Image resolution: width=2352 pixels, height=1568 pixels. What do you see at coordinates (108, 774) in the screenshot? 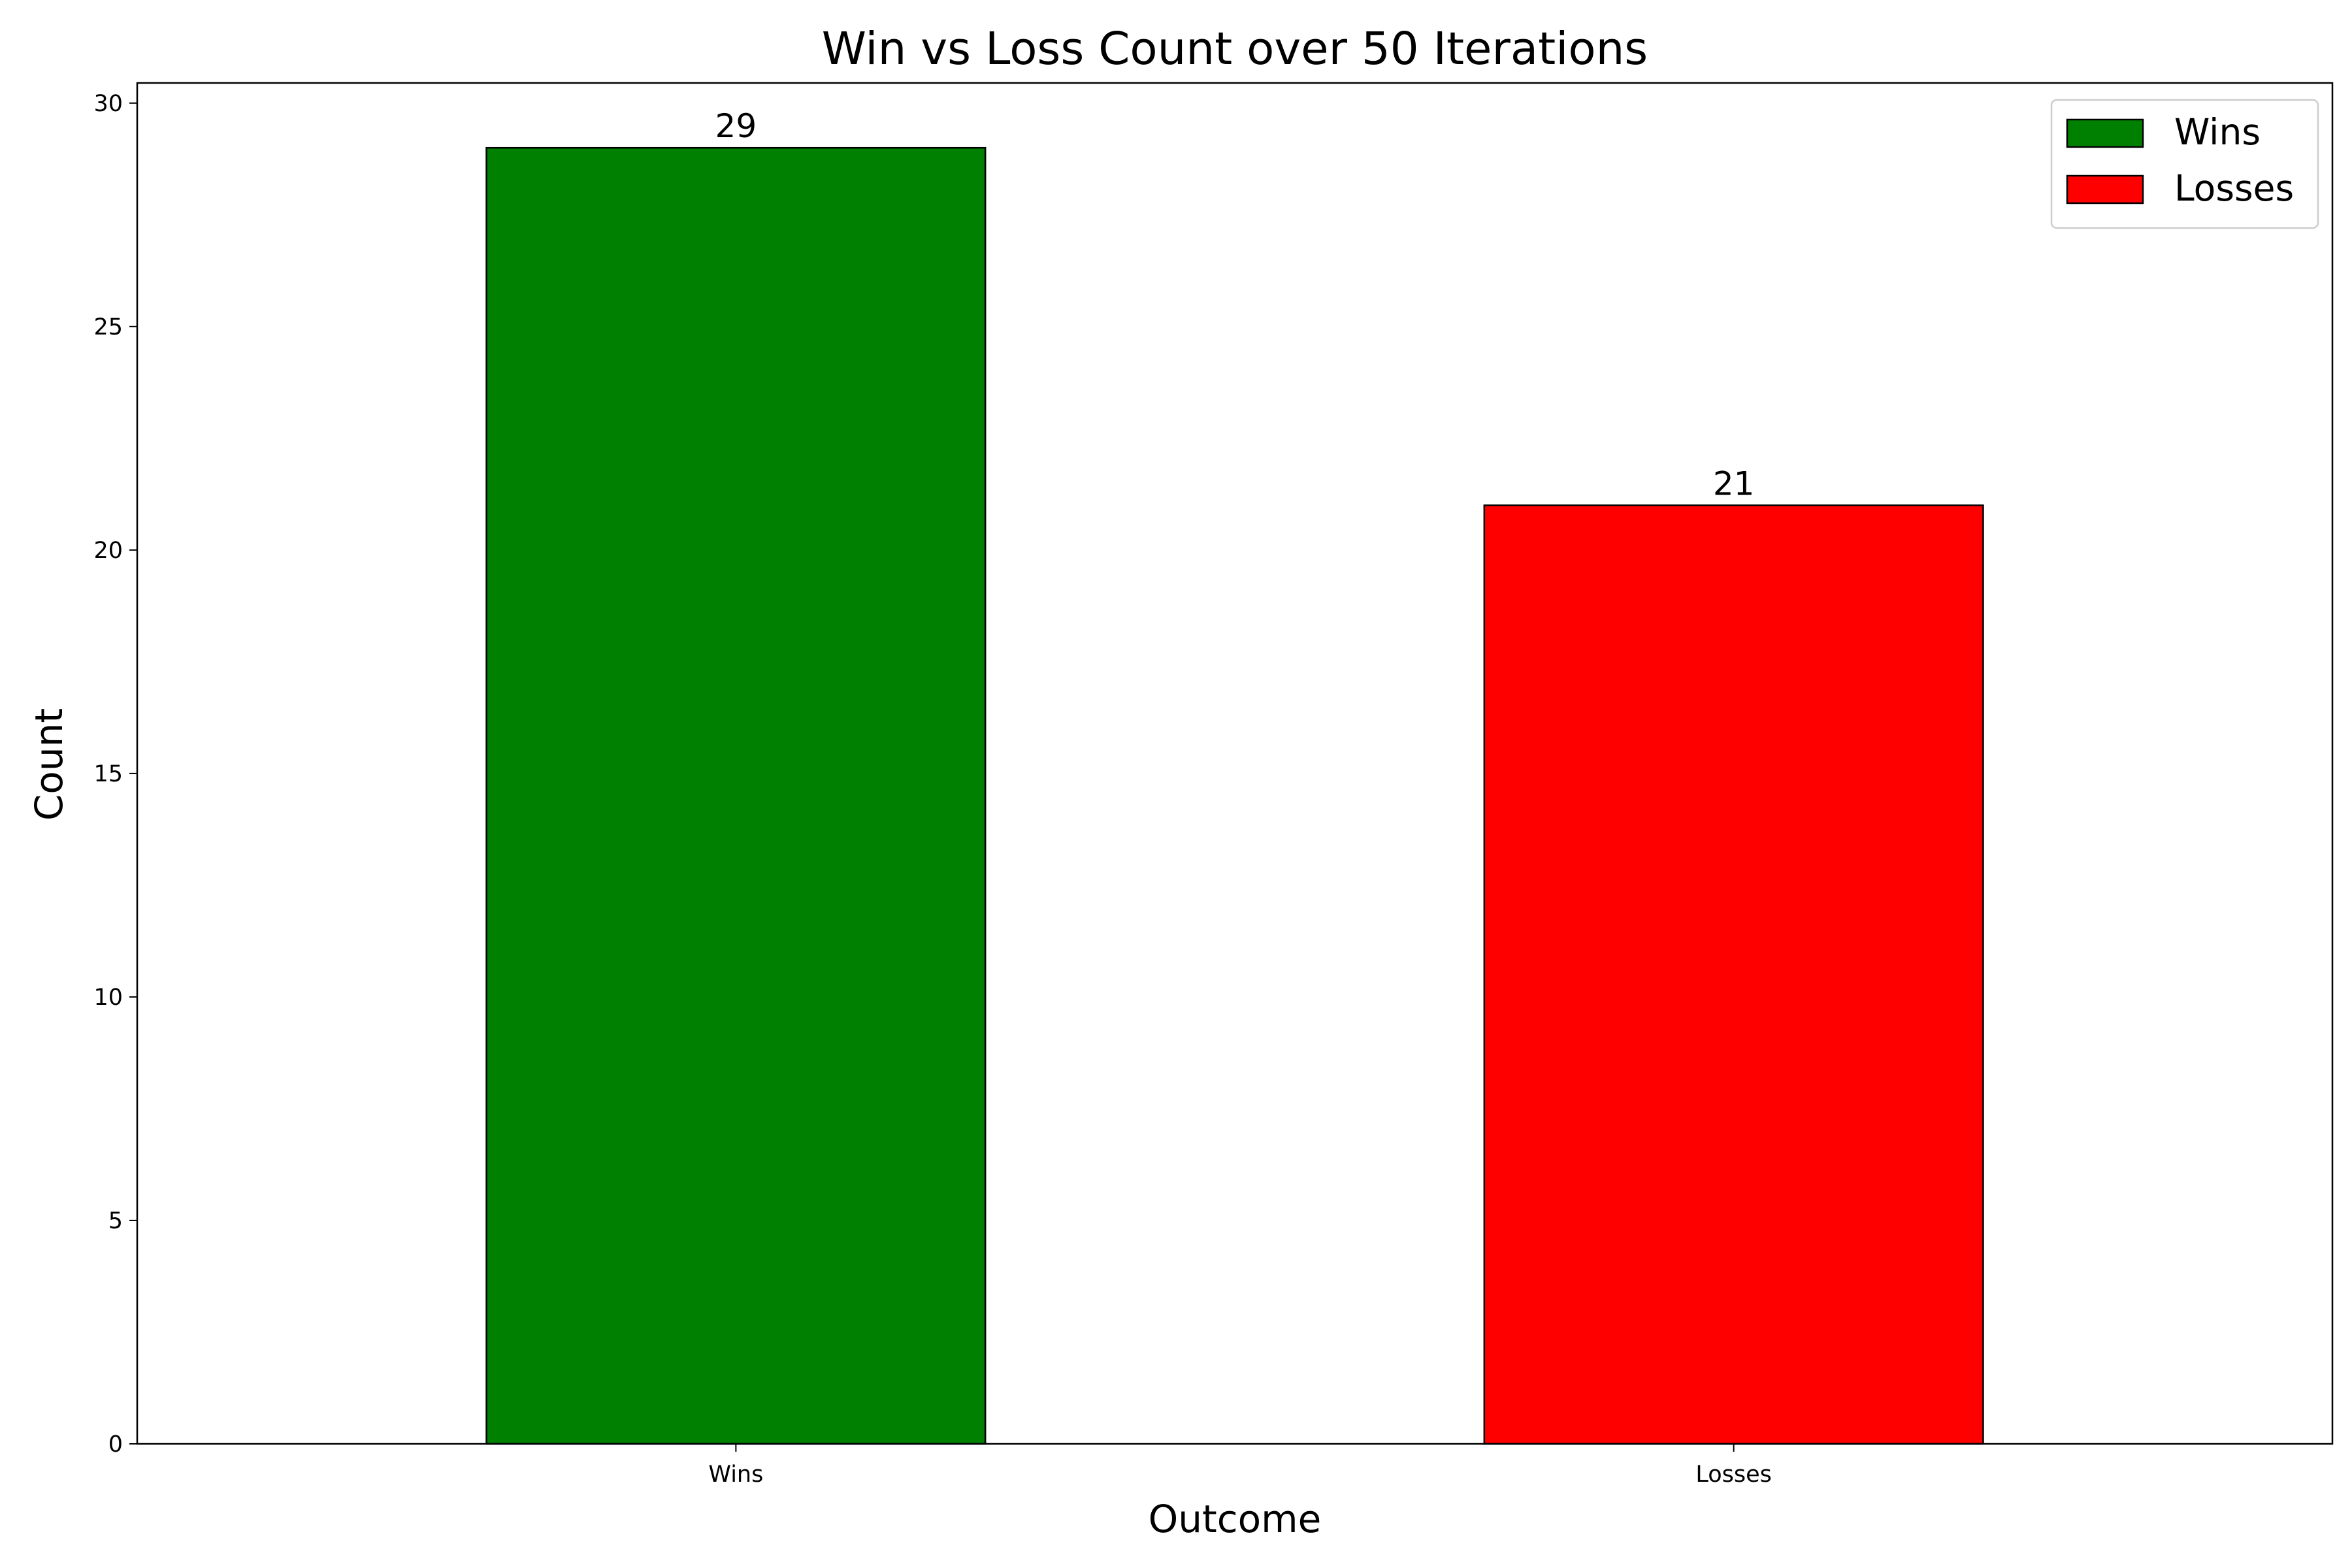
I see `y-tick-label: 15` at bounding box center [108, 774].